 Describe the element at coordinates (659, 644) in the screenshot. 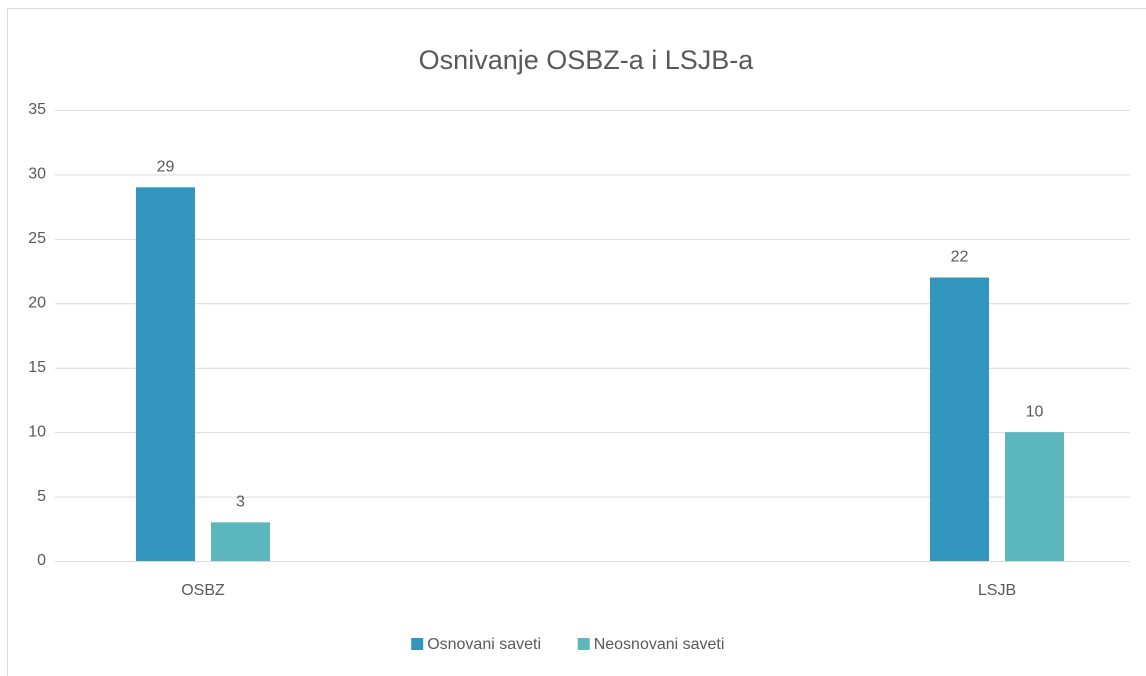

I see `legend-label: Neosnovani saveti` at that location.